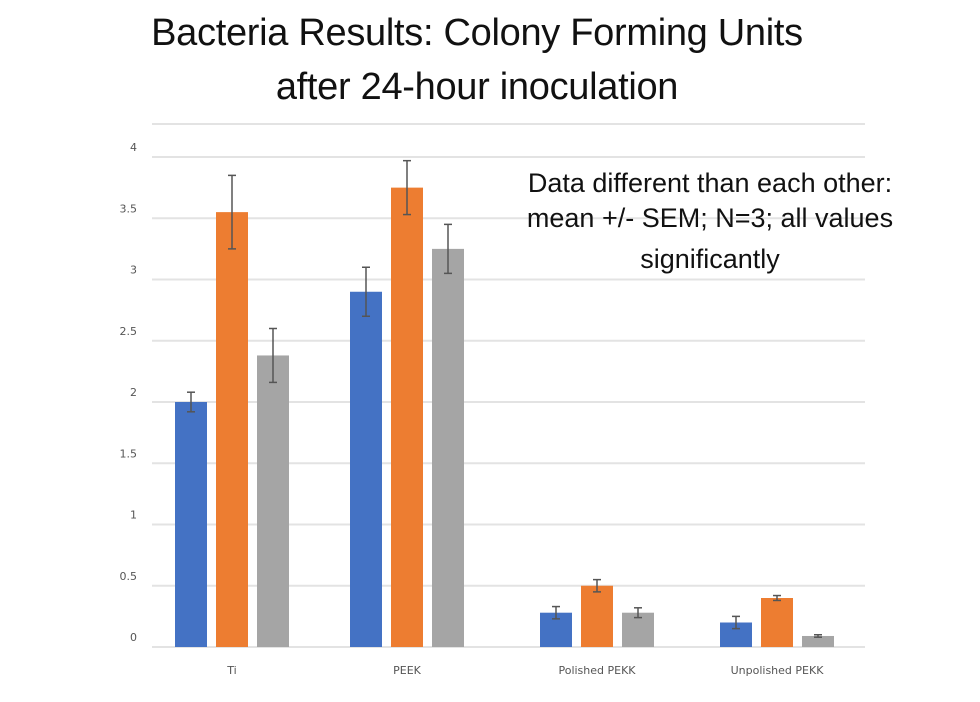  What do you see at coordinates (133, 637) in the screenshot?
I see `y-tick-label: 0` at bounding box center [133, 637].